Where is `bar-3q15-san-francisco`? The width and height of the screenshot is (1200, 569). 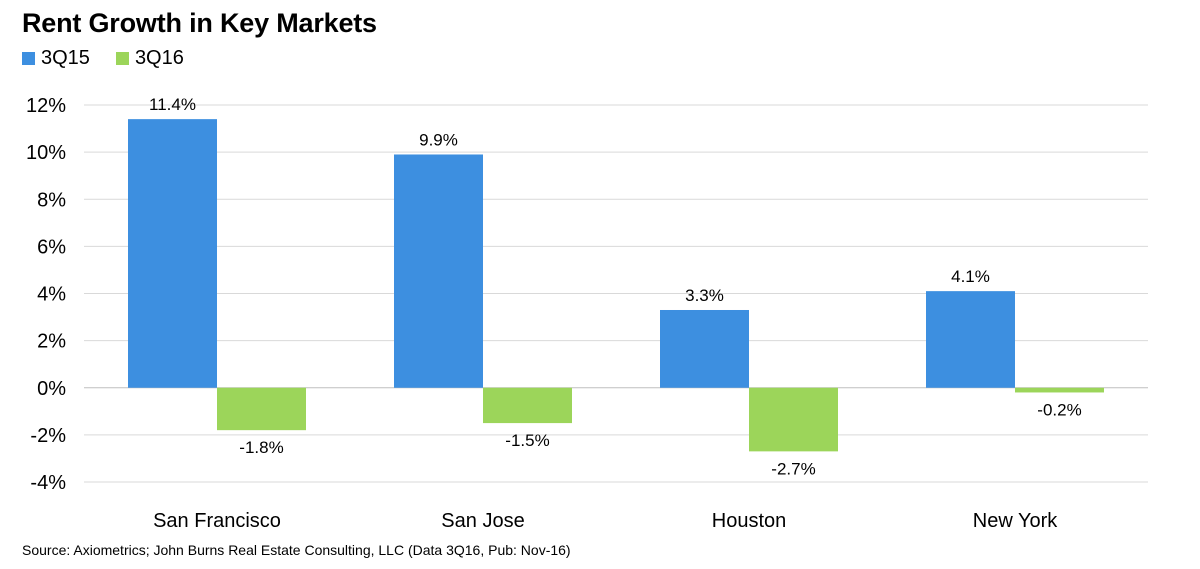
bar-3q15-san-francisco is located at coordinates (172, 253).